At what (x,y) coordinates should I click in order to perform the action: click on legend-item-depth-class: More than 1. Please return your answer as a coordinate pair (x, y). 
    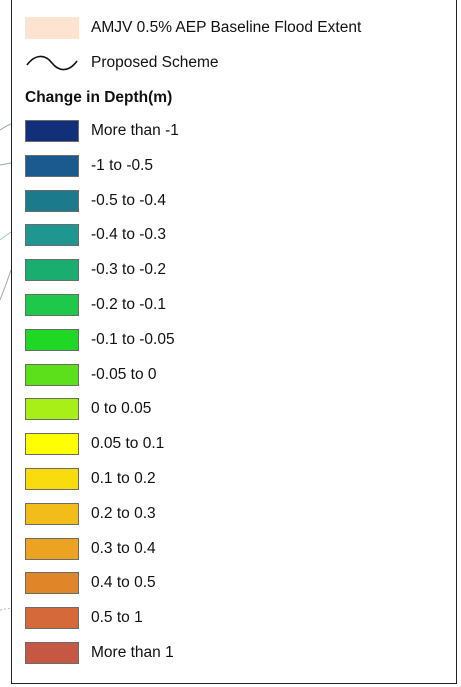
    Looking at the image, I should click on (99, 653).